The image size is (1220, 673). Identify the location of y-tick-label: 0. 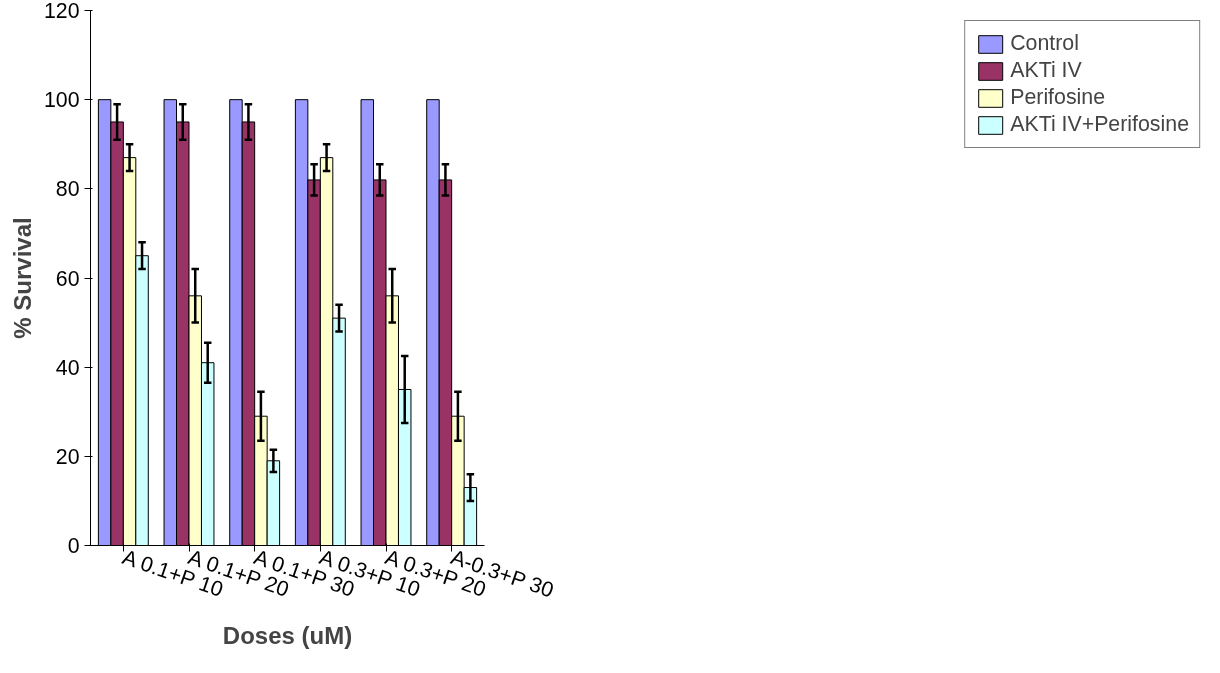
(73, 546).